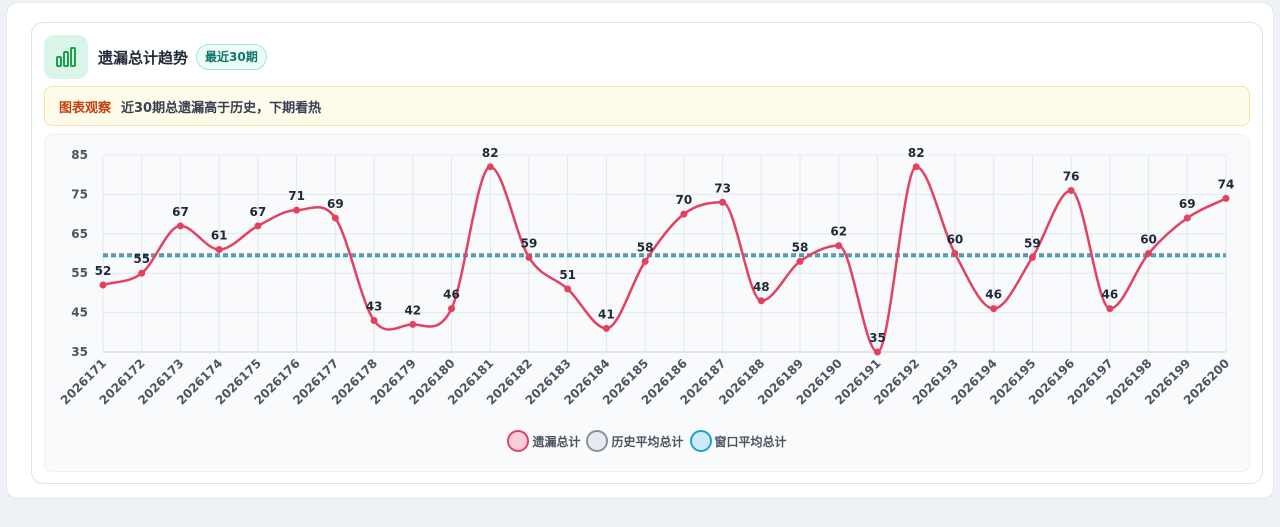 The image size is (1280, 527). I want to click on y-axis-ticks: 35 45 55 65 75 85, so click(79, 253).